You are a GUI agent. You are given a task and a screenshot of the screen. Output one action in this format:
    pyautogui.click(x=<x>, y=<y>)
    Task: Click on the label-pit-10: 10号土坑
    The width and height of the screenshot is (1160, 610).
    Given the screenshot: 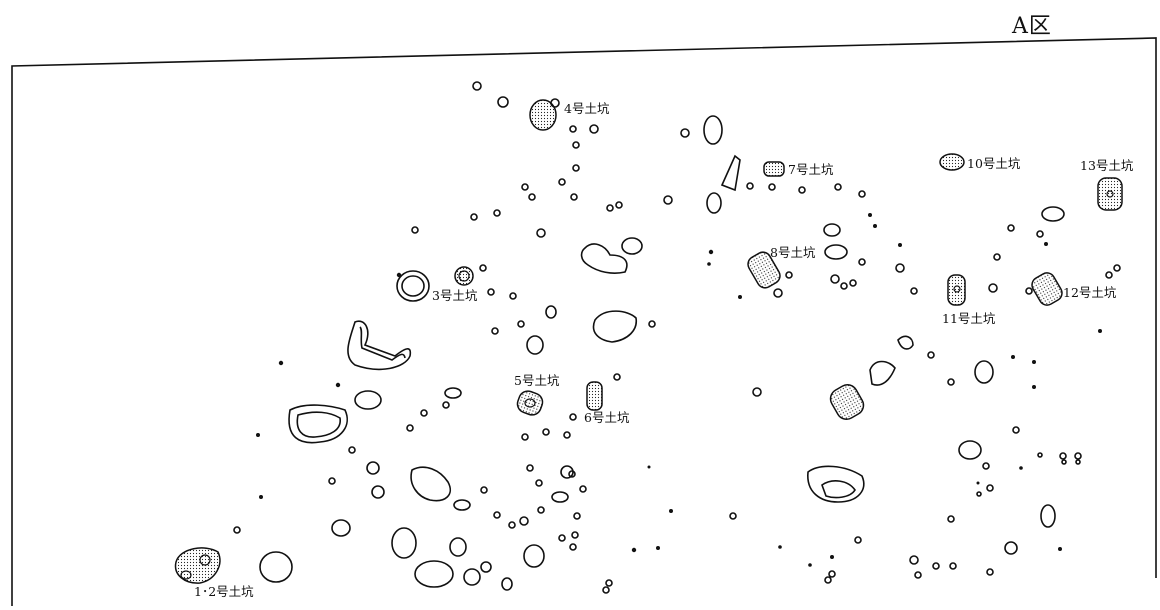 What is the action you would take?
    pyautogui.click(x=994, y=163)
    